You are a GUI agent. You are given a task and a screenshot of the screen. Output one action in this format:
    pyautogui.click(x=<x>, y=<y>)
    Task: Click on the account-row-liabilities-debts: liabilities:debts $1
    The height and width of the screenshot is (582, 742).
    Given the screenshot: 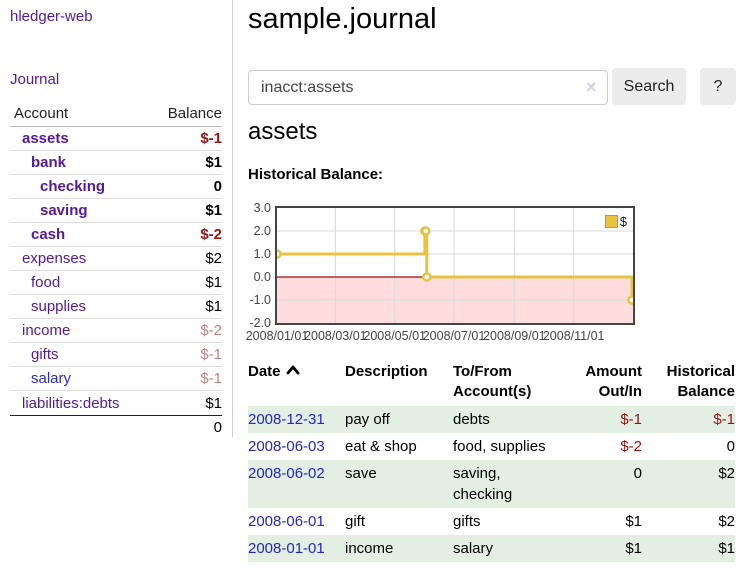 What is the action you would take?
    pyautogui.click(x=116, y=403)
    